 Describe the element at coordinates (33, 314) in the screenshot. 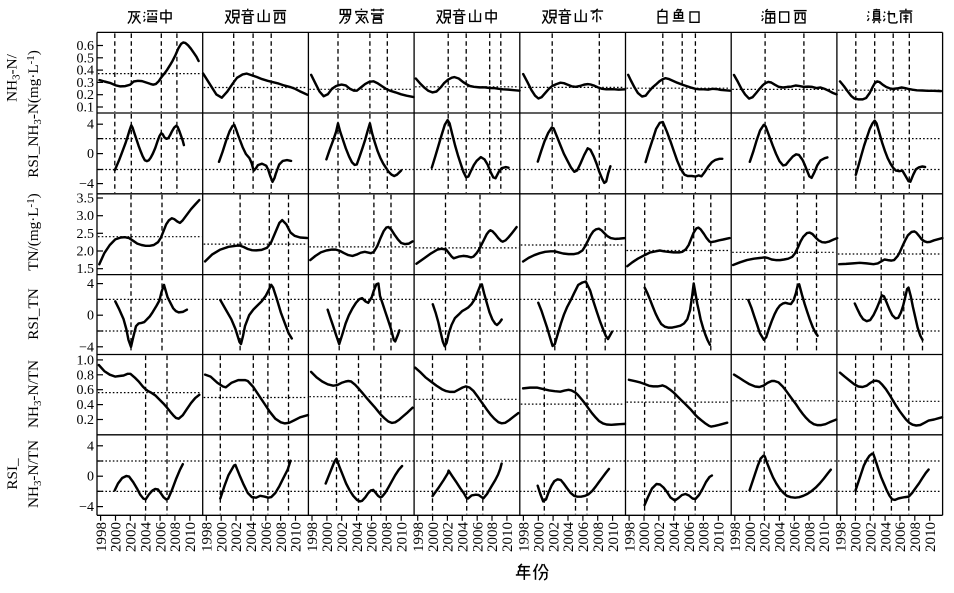

I see `svg-text: RSI_TN` at that location.